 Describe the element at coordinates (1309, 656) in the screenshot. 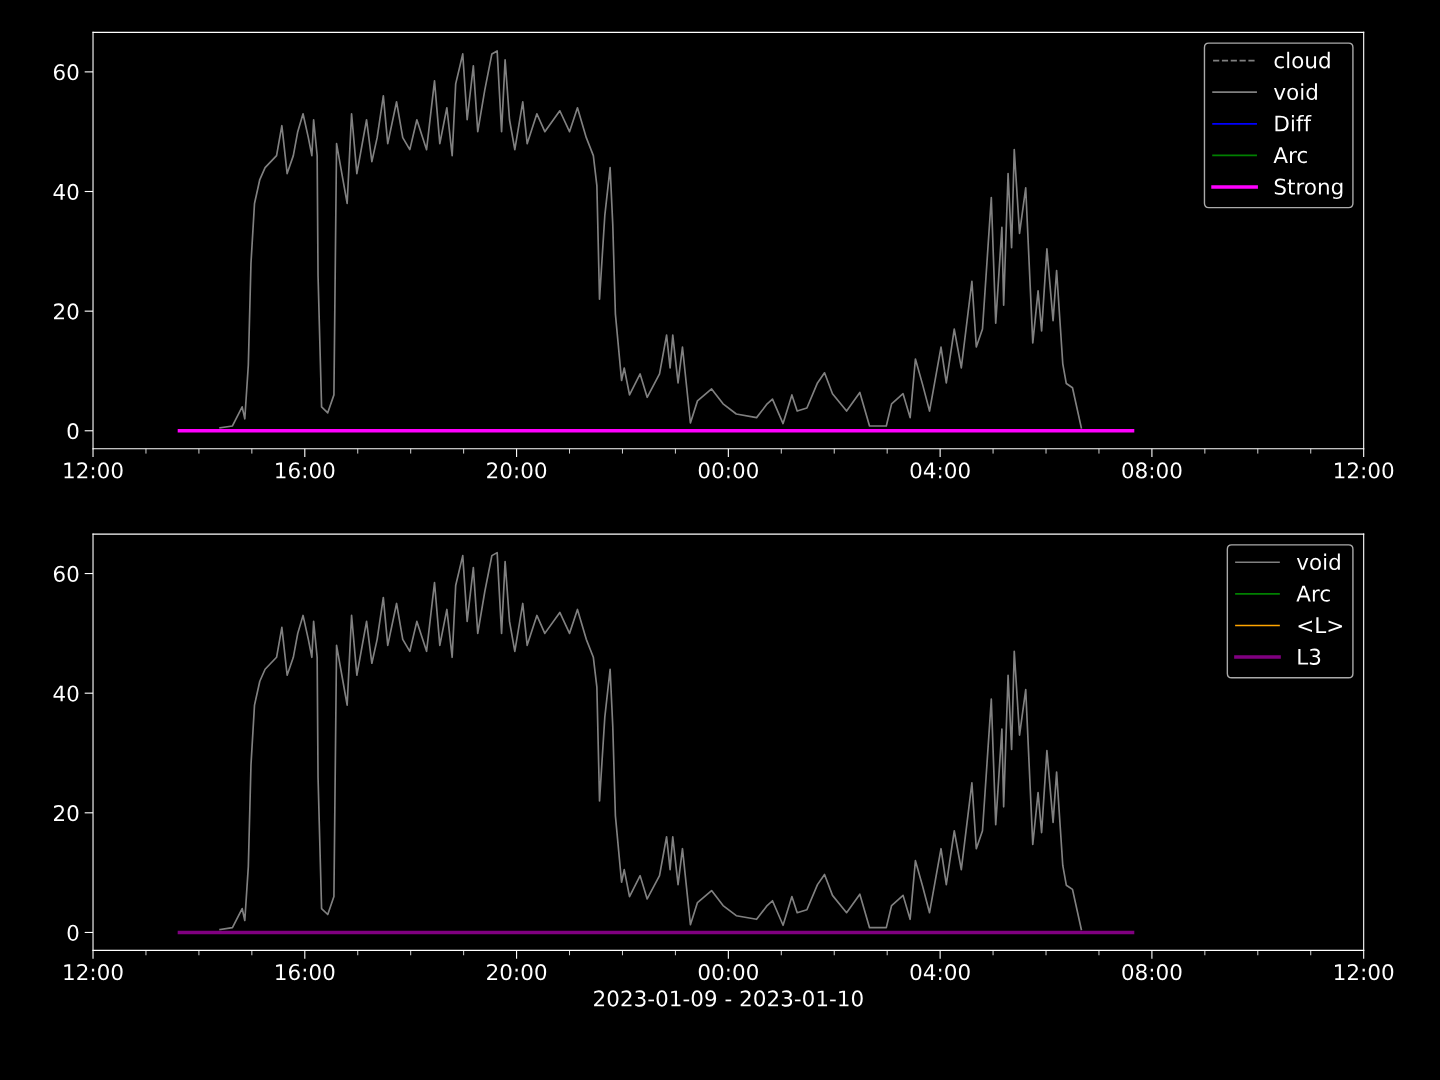

I see `legend-label: L3` at that location.